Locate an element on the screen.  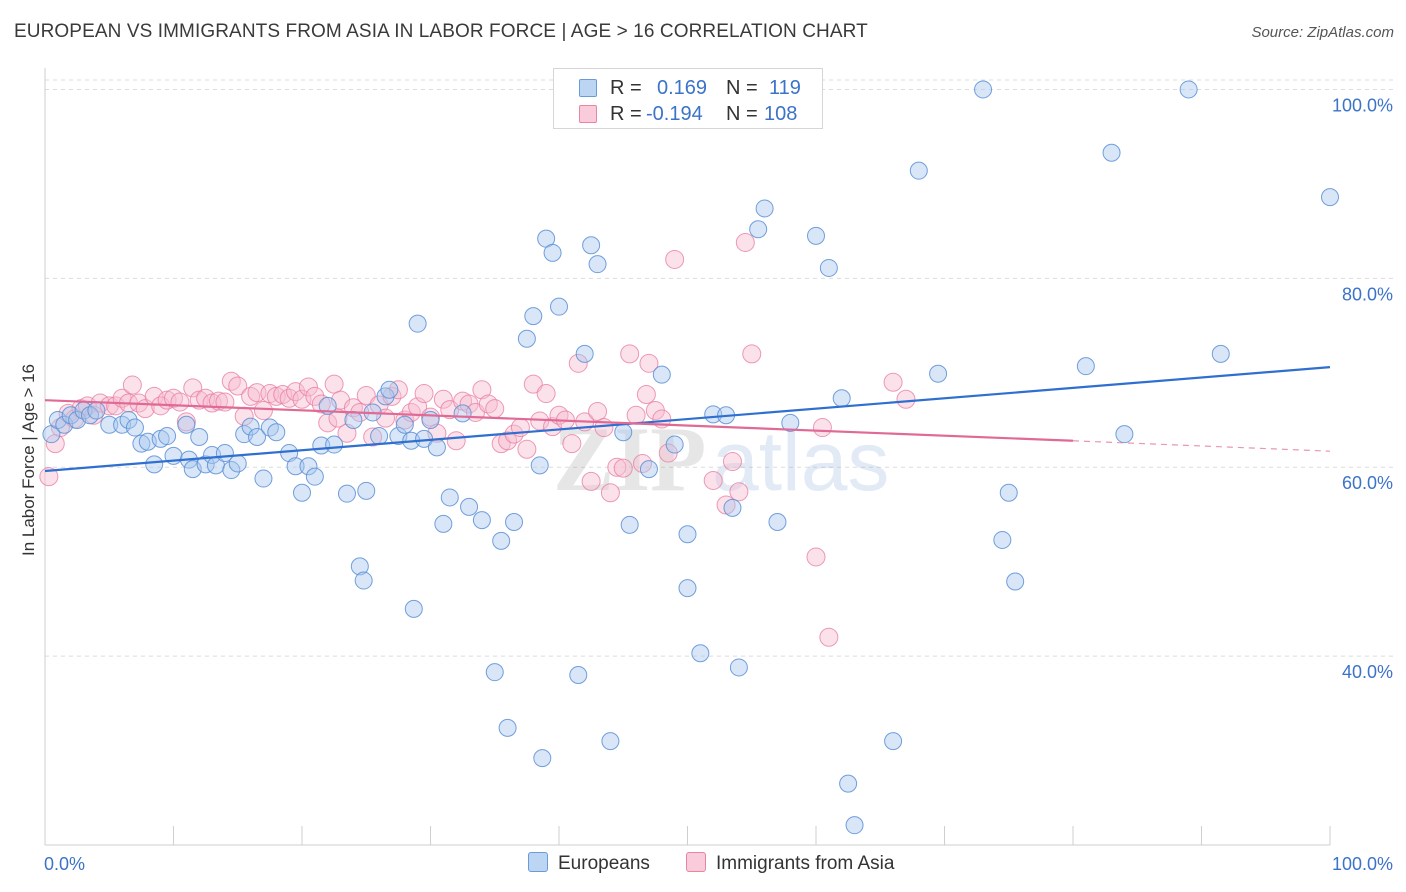
trend-lines is located at coordinates (687, 419).